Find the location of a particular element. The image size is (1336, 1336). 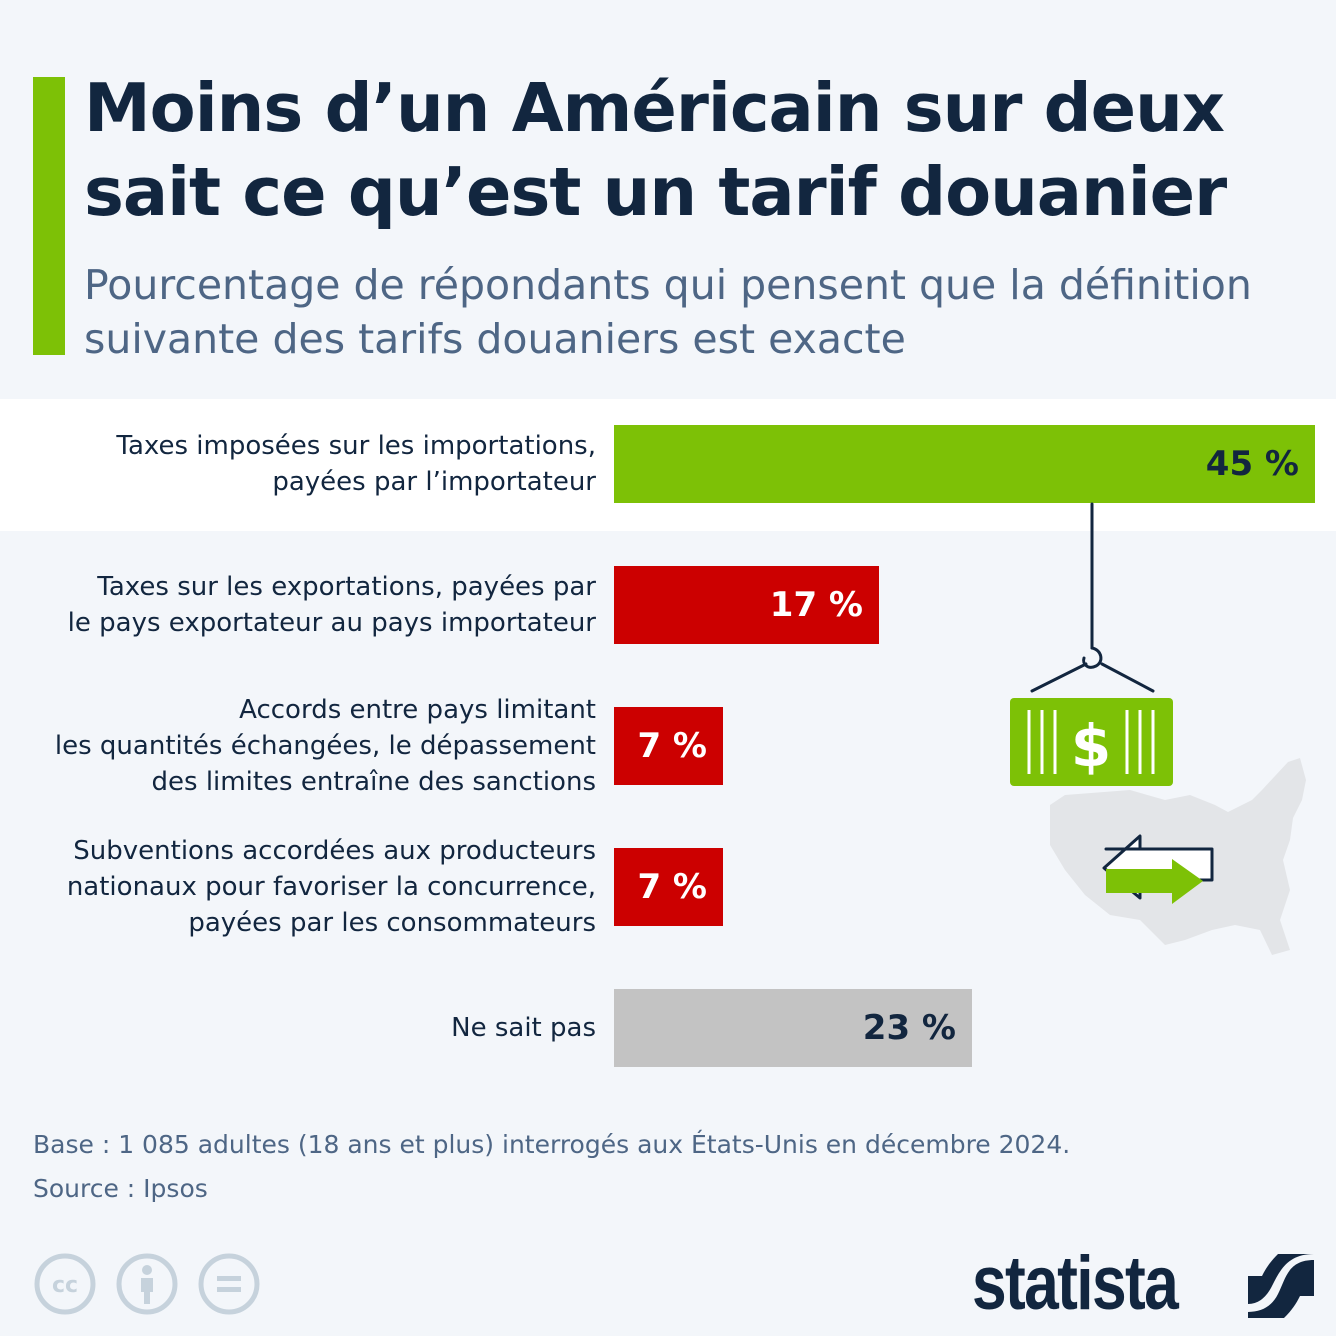

bar-value-label: 45 % is located at coordinates (1252, 464).